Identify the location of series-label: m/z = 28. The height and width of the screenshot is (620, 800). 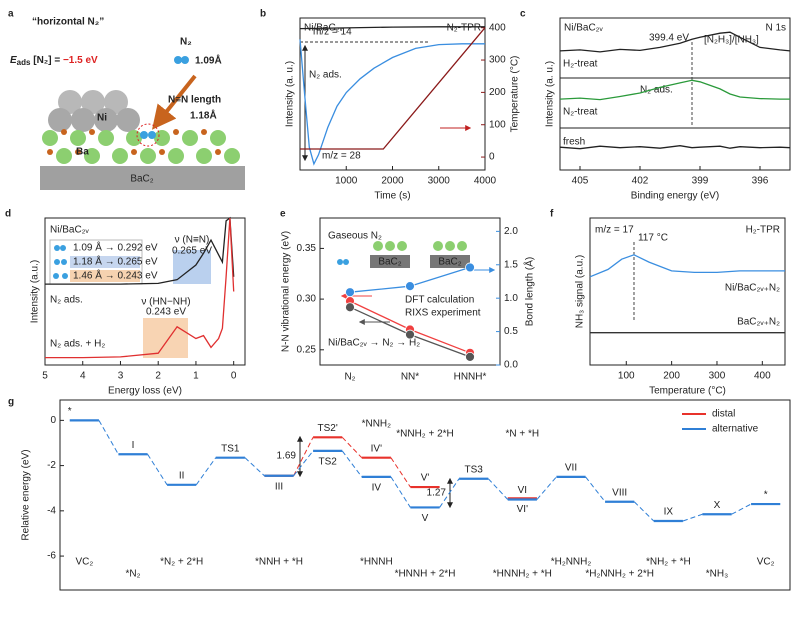
(341, 156).